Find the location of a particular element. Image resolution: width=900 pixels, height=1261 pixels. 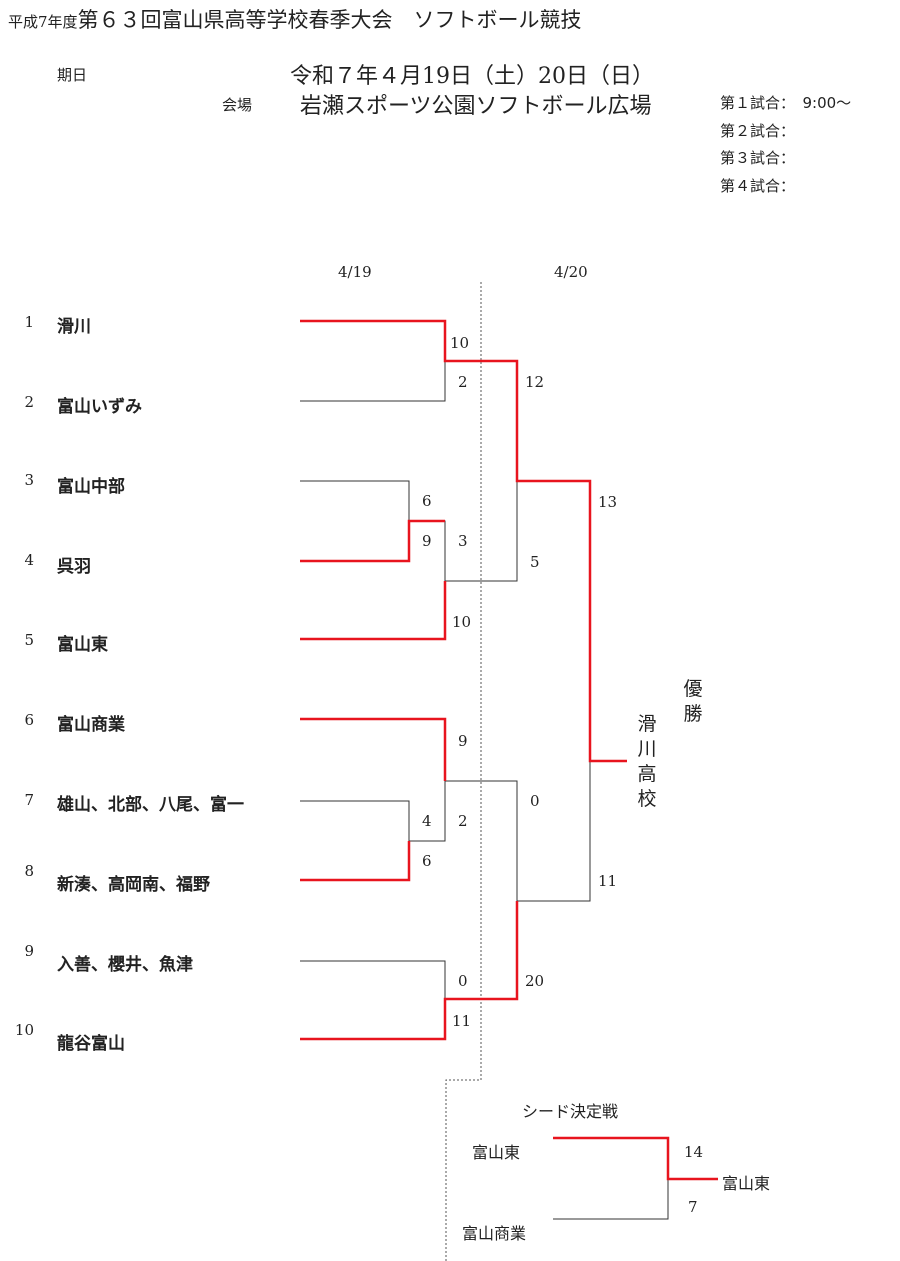

team-number: 8 is located at coordinates (29, 871).